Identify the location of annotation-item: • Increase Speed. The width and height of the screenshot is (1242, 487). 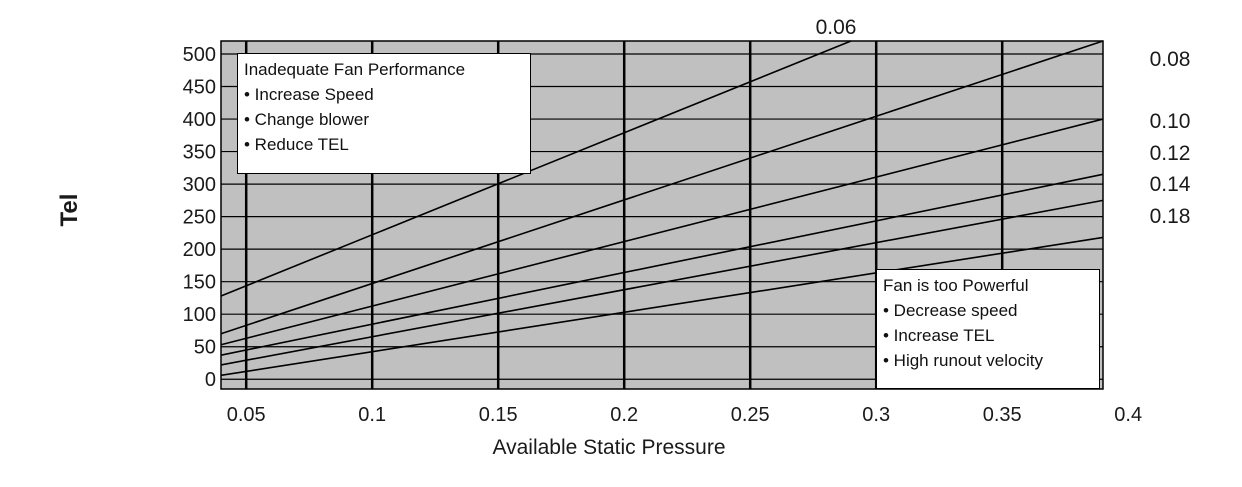
(309, 94).